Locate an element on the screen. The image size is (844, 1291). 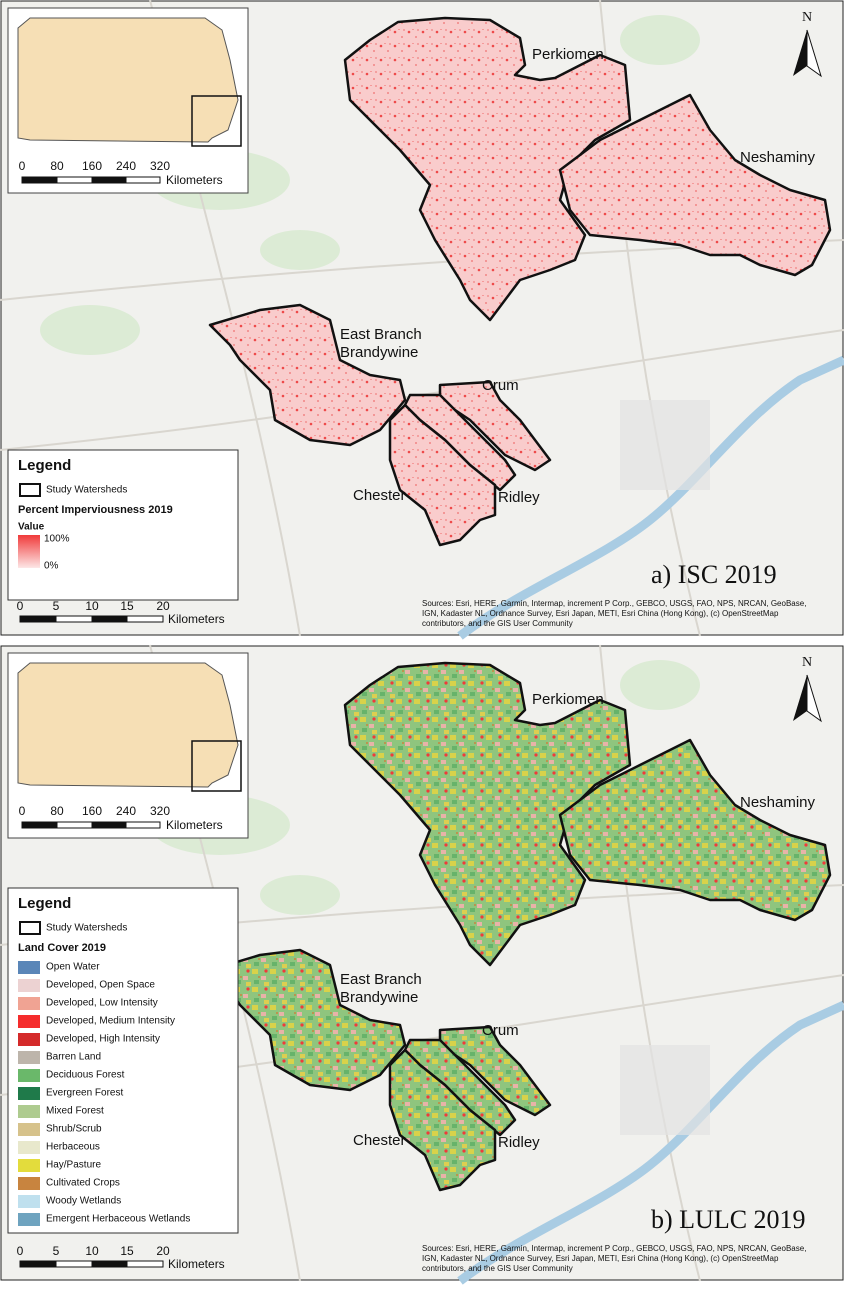
legend-label: Barren Land is located at coordinates (73, 1057).